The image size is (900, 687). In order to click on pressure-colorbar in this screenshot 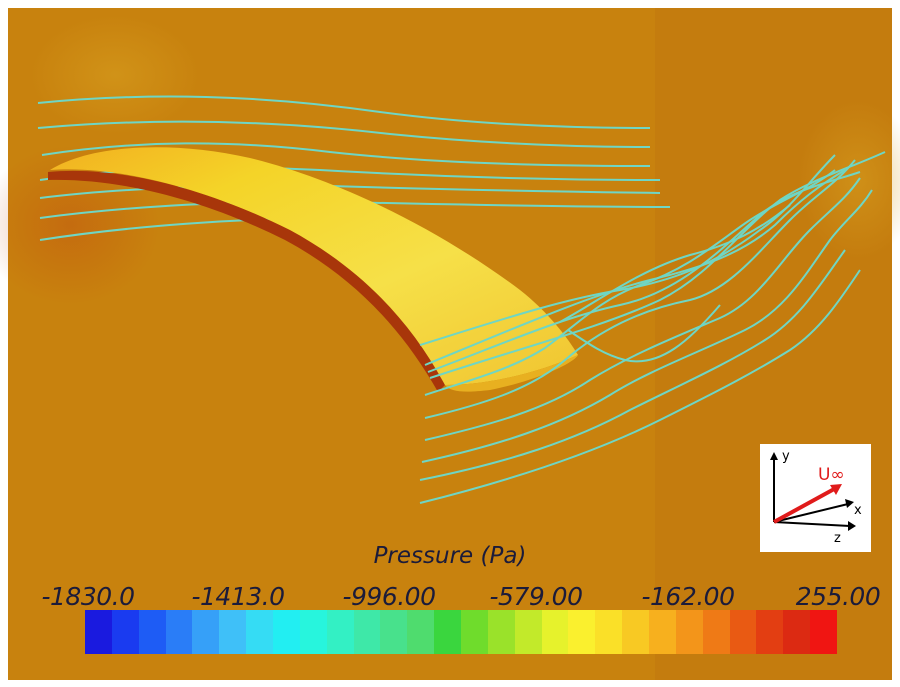, I will do `click(461, 632)`.